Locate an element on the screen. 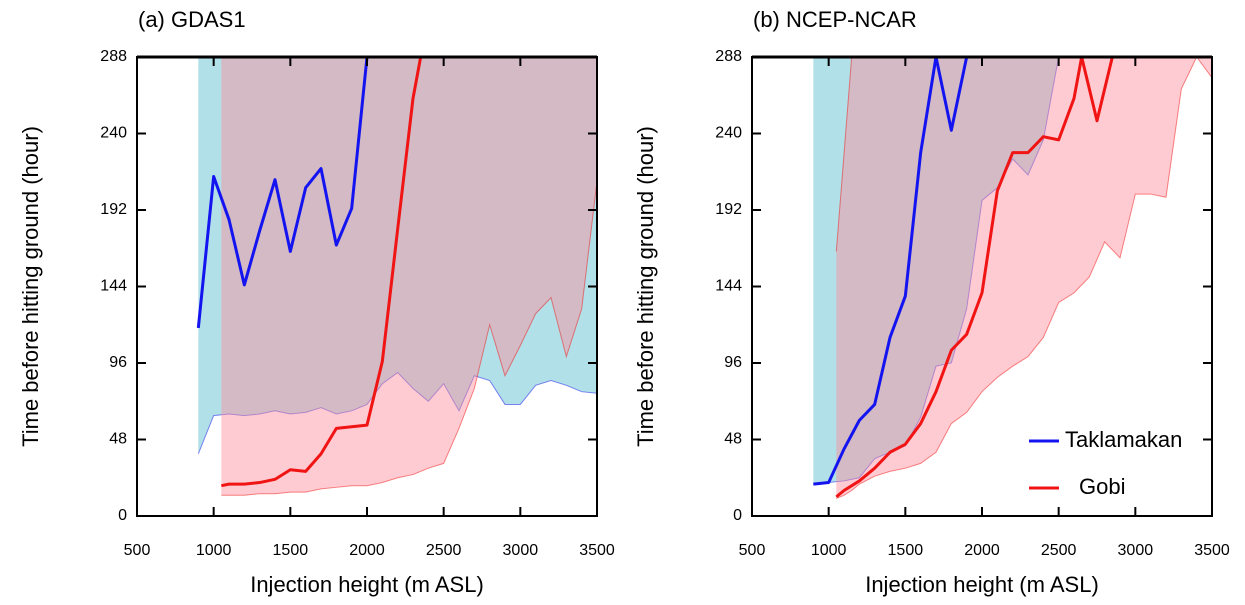 Image resolution: width=1245 pixels, height=605 pixels. range-band is located at coordinates (936, 271).